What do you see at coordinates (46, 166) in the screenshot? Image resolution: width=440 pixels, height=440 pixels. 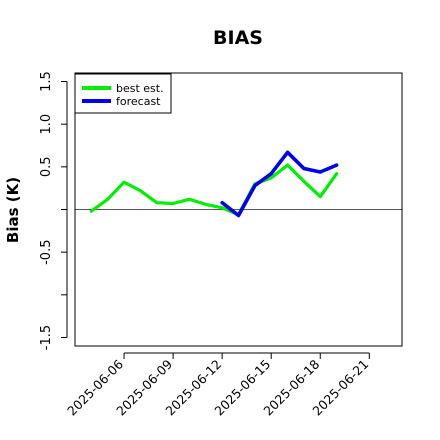 I see `y-tick-label: 0.5` at bounding box center [46, 166].